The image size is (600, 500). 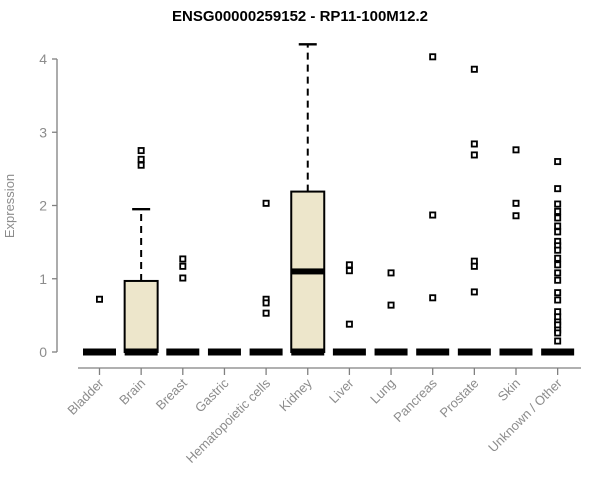 I want to click on x-tick-label: Pancreas, so click(x=415, y=400).